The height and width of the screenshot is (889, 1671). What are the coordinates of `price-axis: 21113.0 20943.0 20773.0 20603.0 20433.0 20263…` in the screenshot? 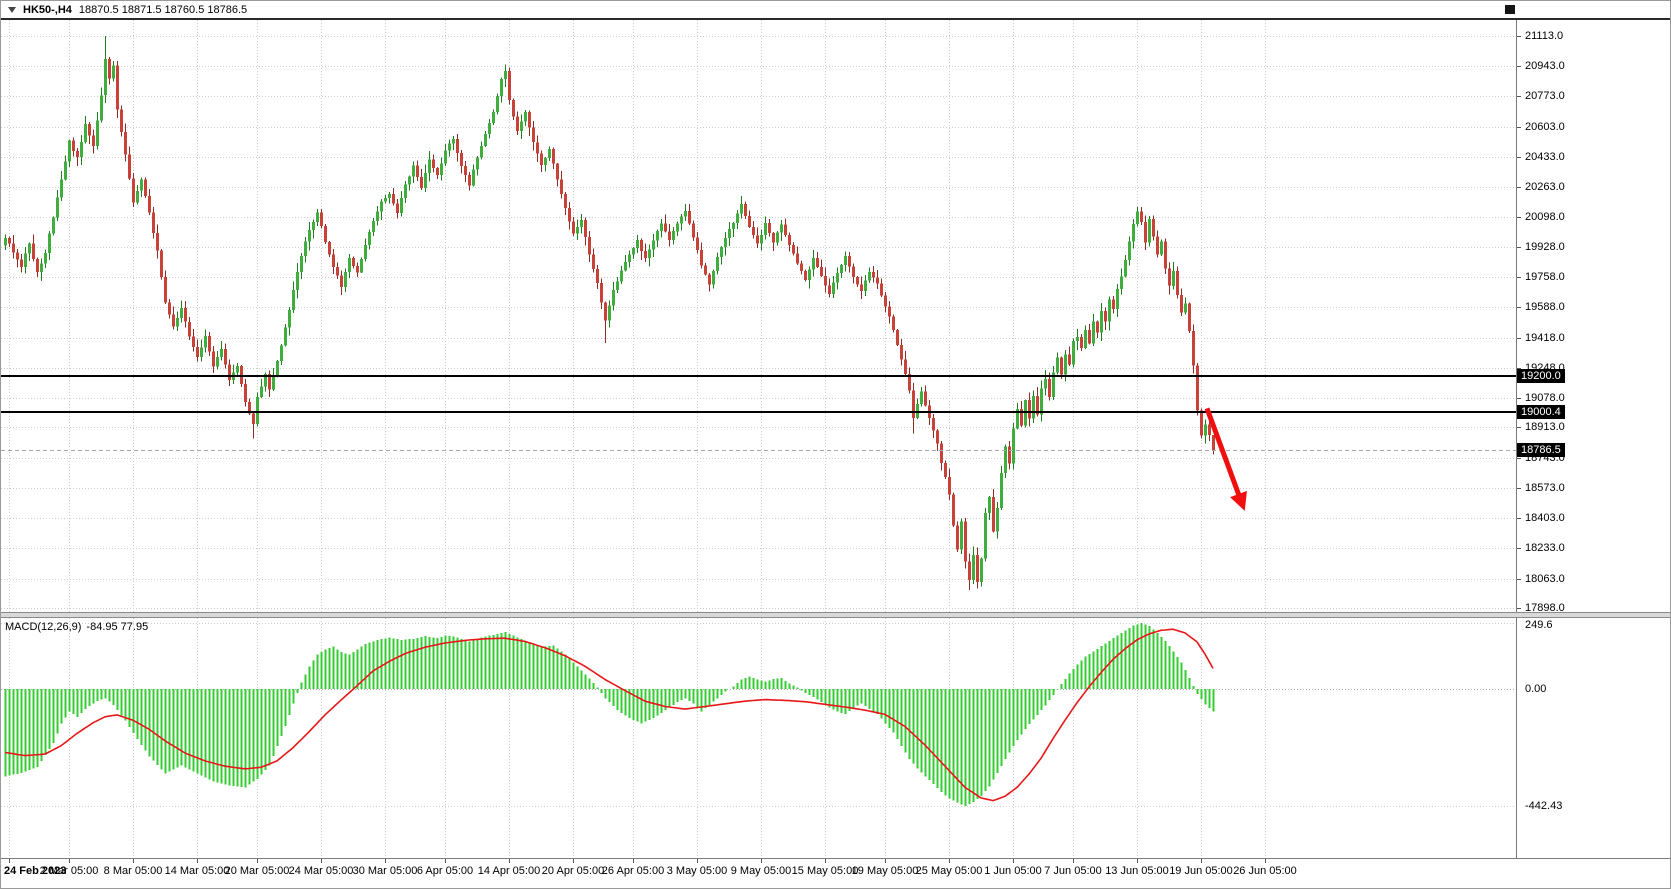 It's located at (1593, 317).